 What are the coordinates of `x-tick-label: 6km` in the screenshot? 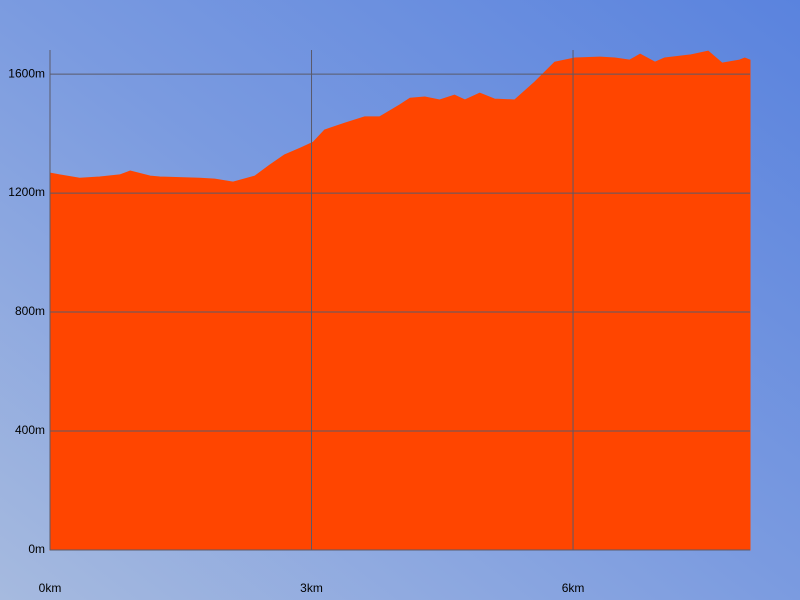 It's located at (573, 588).